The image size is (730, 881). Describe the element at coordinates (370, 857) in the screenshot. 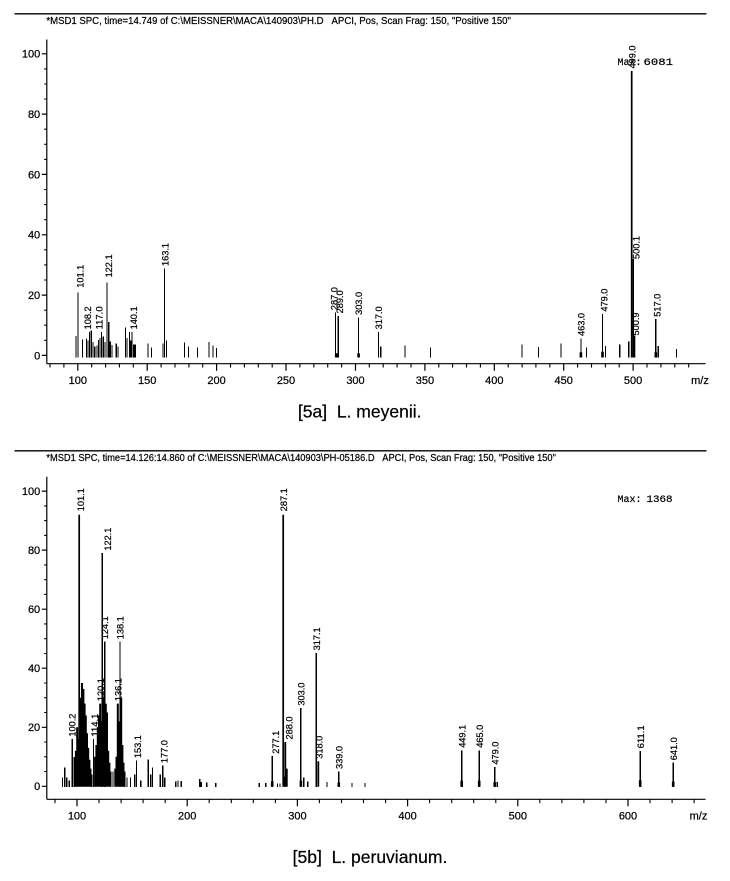

I see `svg-text: [5b] L. peruvianum.` at that location.